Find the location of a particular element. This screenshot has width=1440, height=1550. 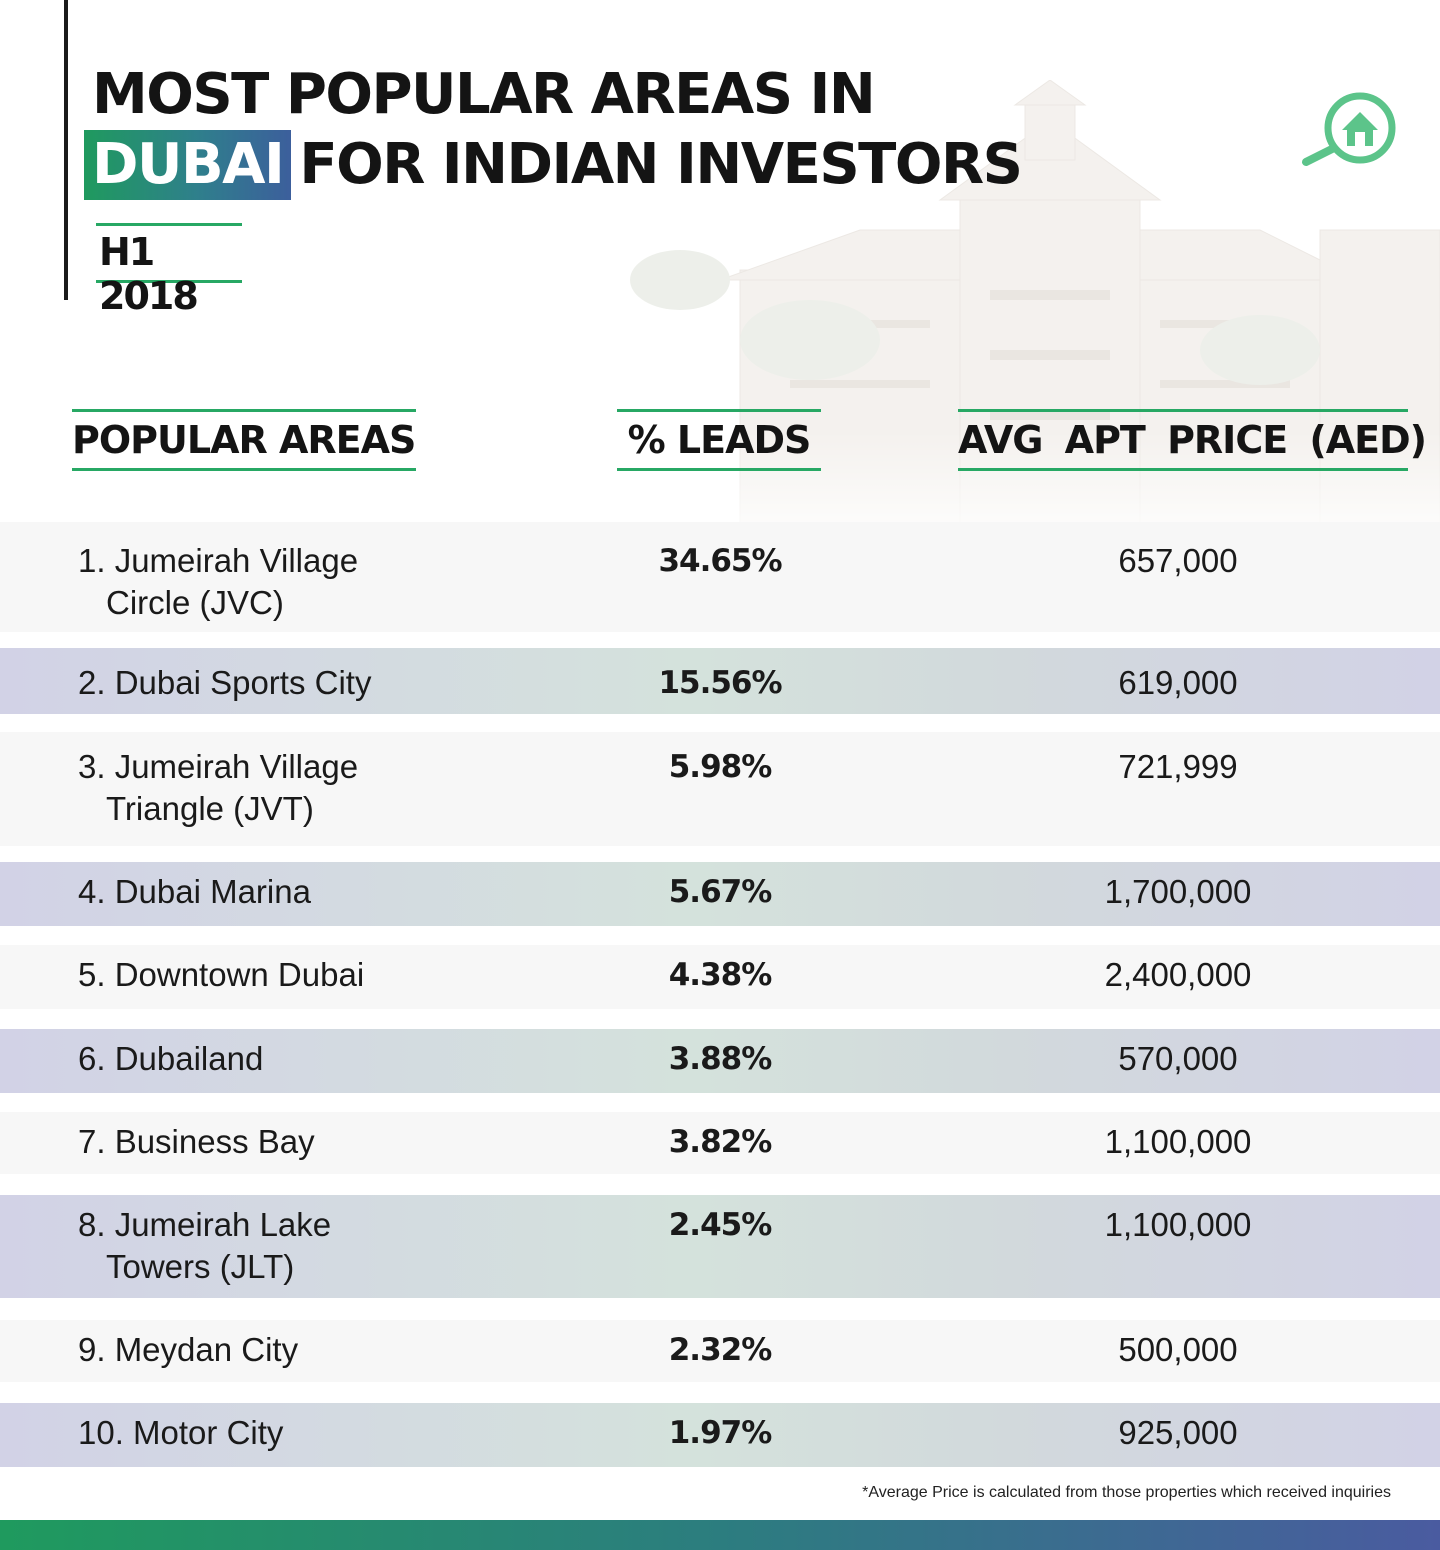

table-row: 4. Dubai Marina 5.67% 1,700,000 is located at coordinates (720, 894).